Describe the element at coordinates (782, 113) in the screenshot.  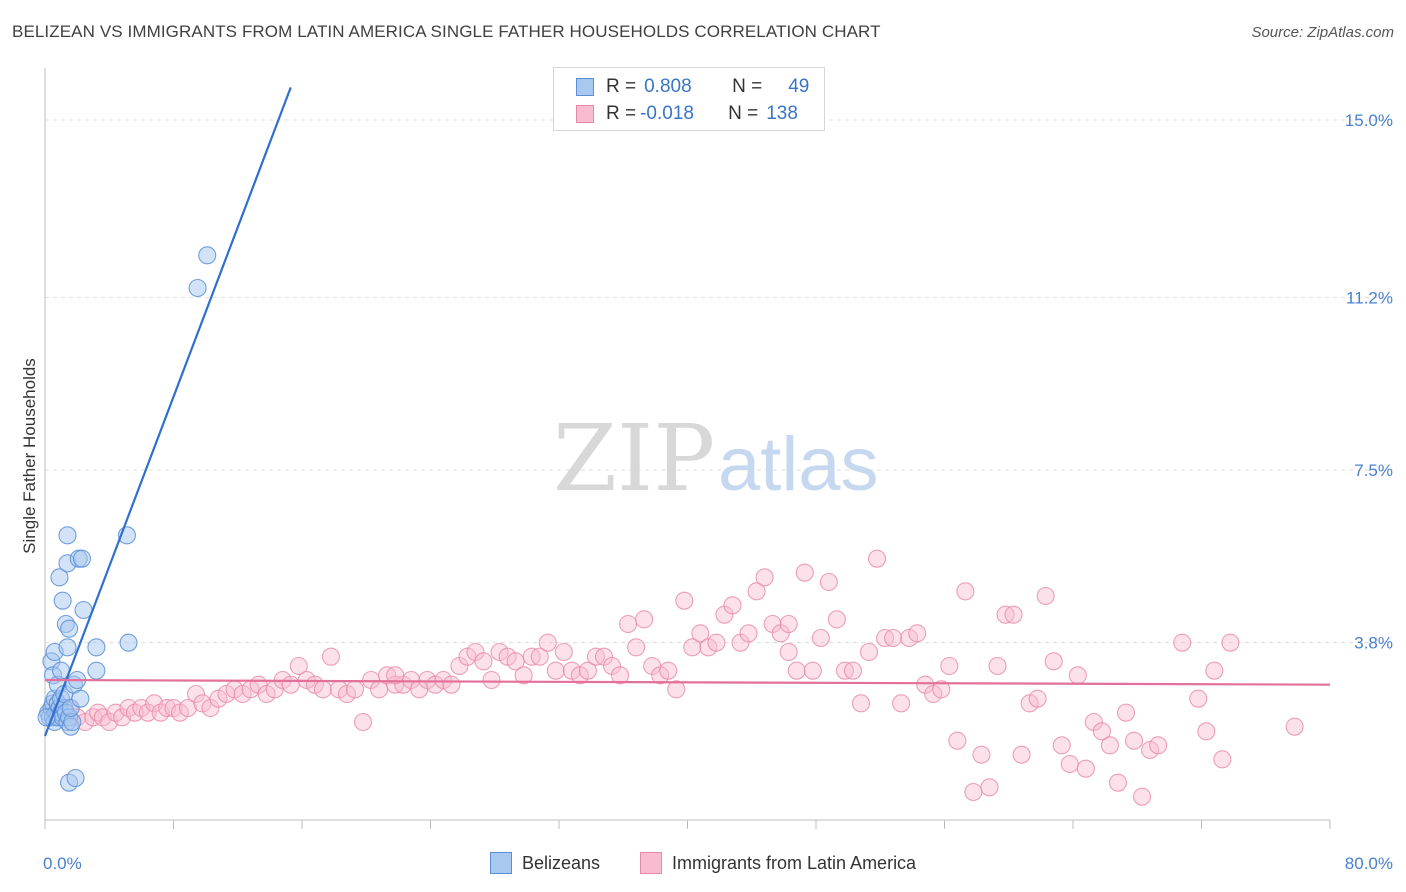
I see `stats-n-value: 138` at that location.